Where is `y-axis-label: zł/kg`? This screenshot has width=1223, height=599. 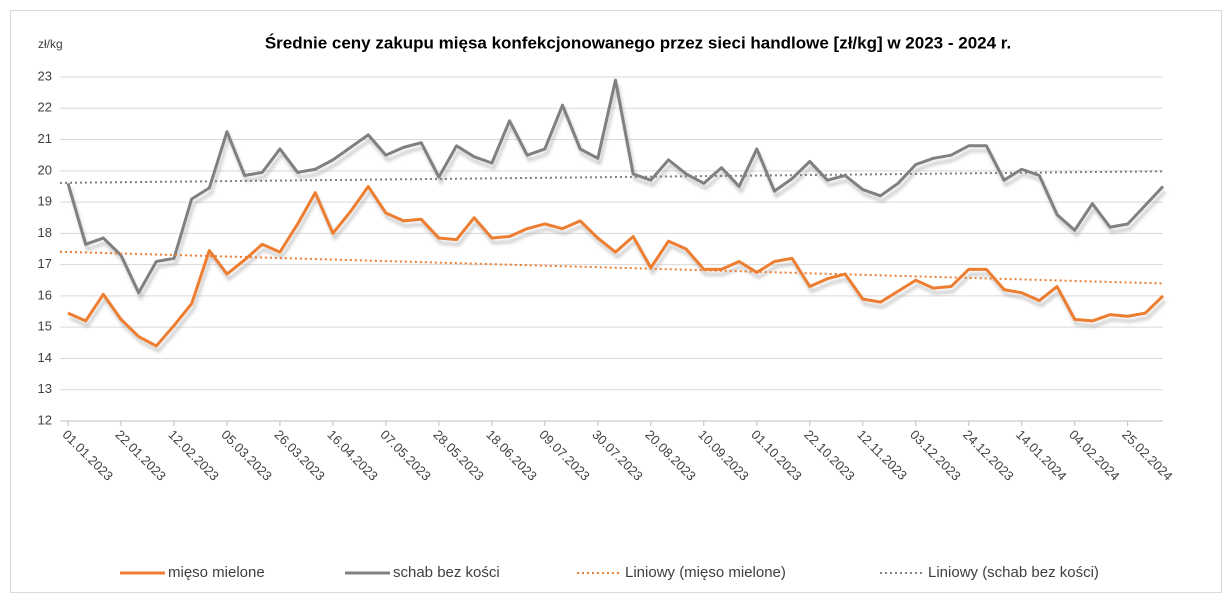 y-axis-label: zł/kg is located at coordinates (50, 44).